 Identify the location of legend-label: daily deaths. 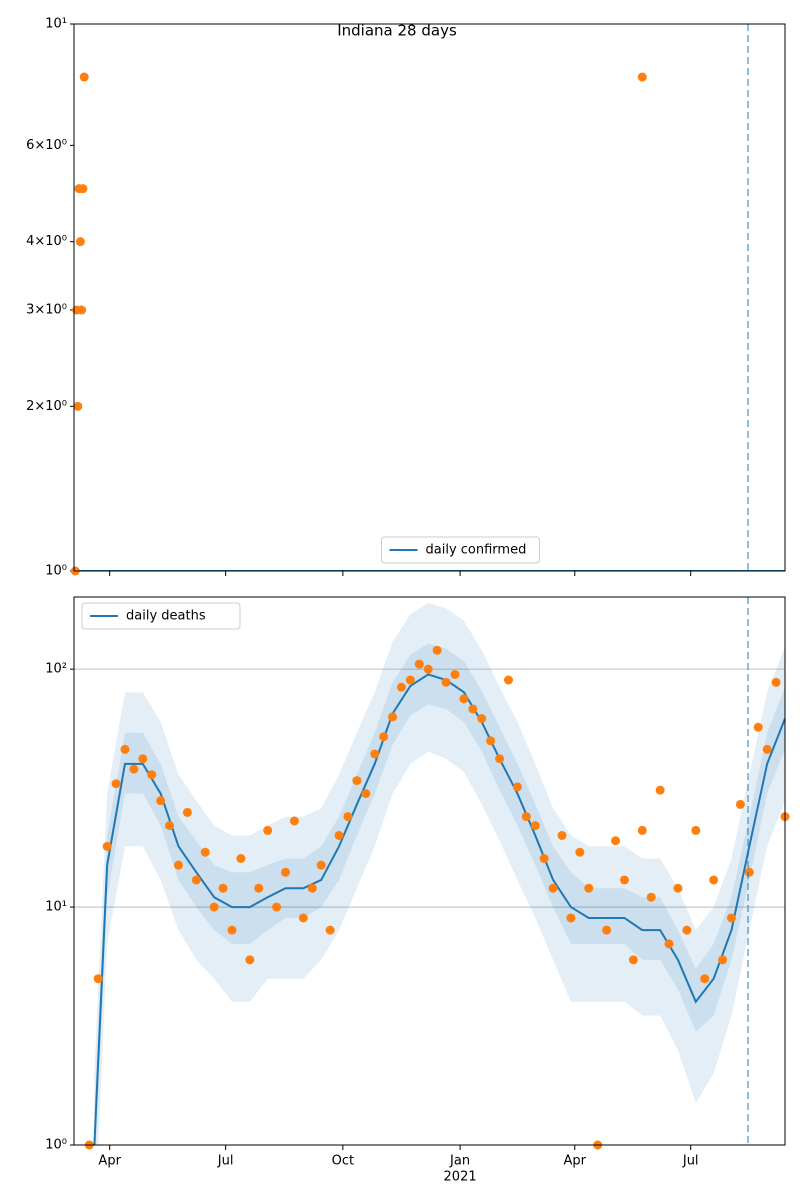
(166, 616).